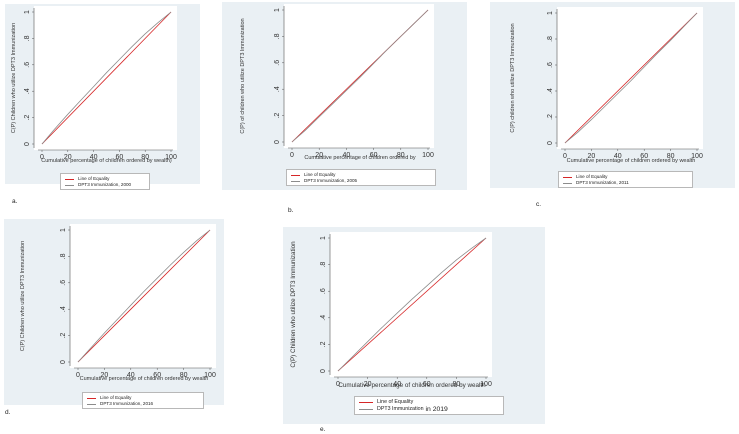 Image resolution: width=739 pixels, height=434 pixels. I want to click on legend-row-series: DPT3 Immunization in 2019, so click(429, 409).